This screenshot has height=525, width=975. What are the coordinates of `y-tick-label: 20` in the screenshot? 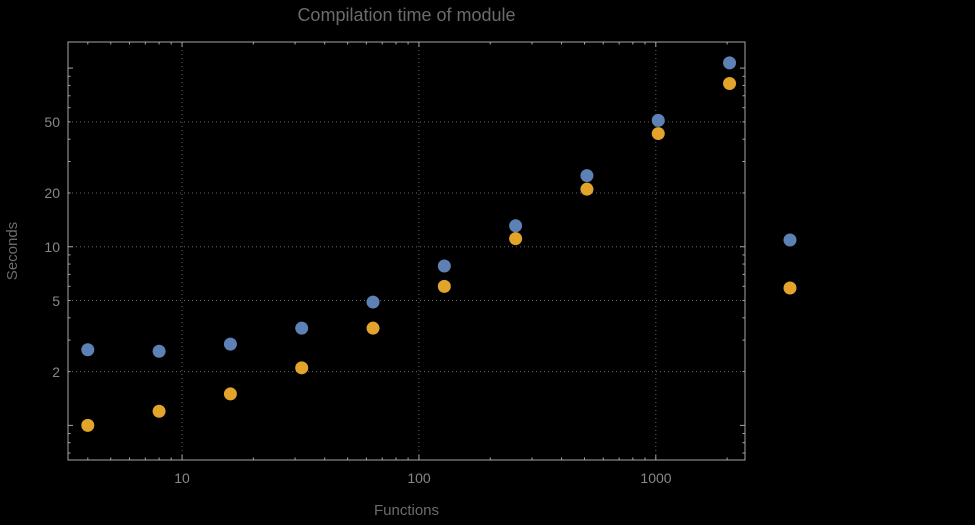 It's located at (52, 193).